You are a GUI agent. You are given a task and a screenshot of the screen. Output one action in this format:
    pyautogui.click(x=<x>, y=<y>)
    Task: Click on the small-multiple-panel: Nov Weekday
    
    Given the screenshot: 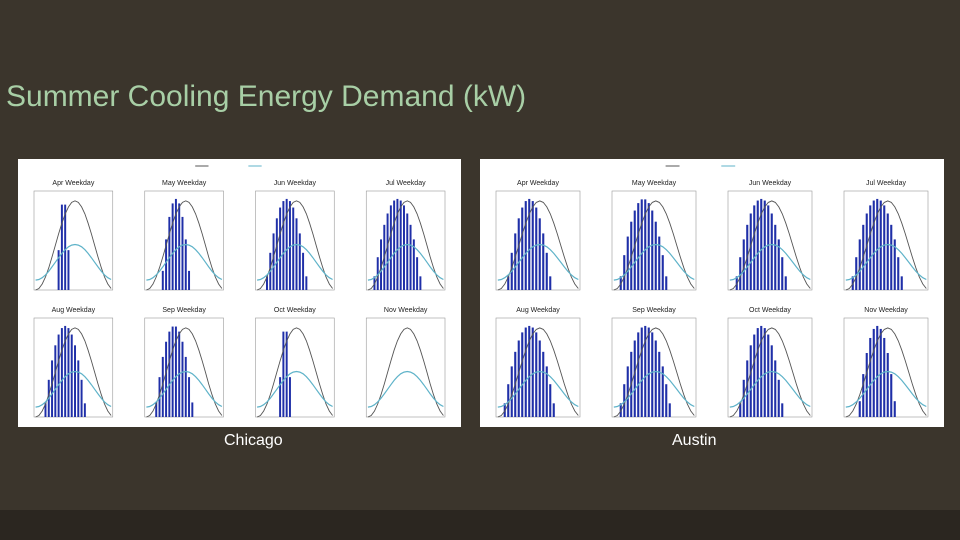 What is the action you would take?
    pyautogui.click(x=405, y=362)
    